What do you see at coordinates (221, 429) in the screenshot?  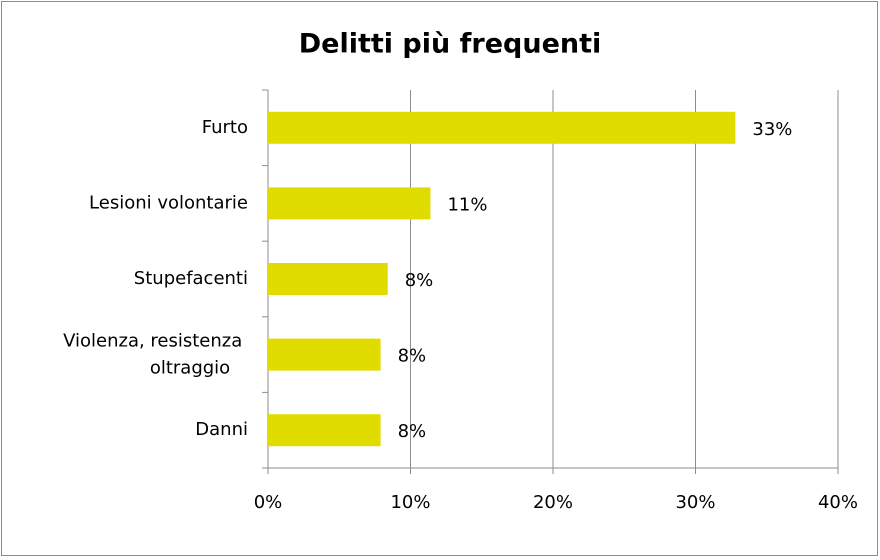 I see `y-tick-label: Danni` at bounding box center [221, 429].